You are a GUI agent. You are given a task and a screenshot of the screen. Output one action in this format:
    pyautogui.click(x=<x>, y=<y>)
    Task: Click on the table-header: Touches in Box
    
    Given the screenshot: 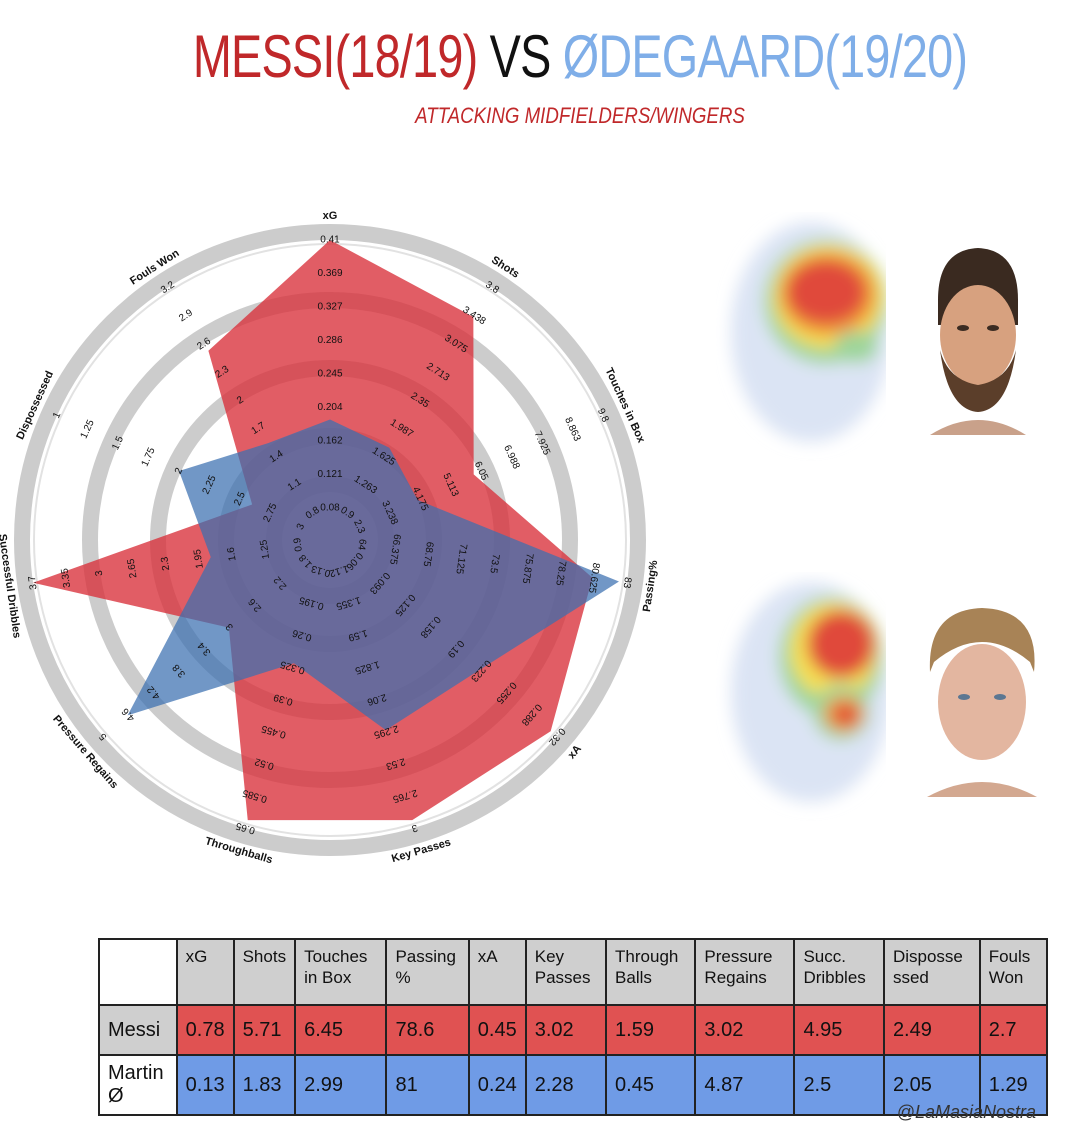 What is the action you would take?
    pyautogui.click(x=341, y=972)
    